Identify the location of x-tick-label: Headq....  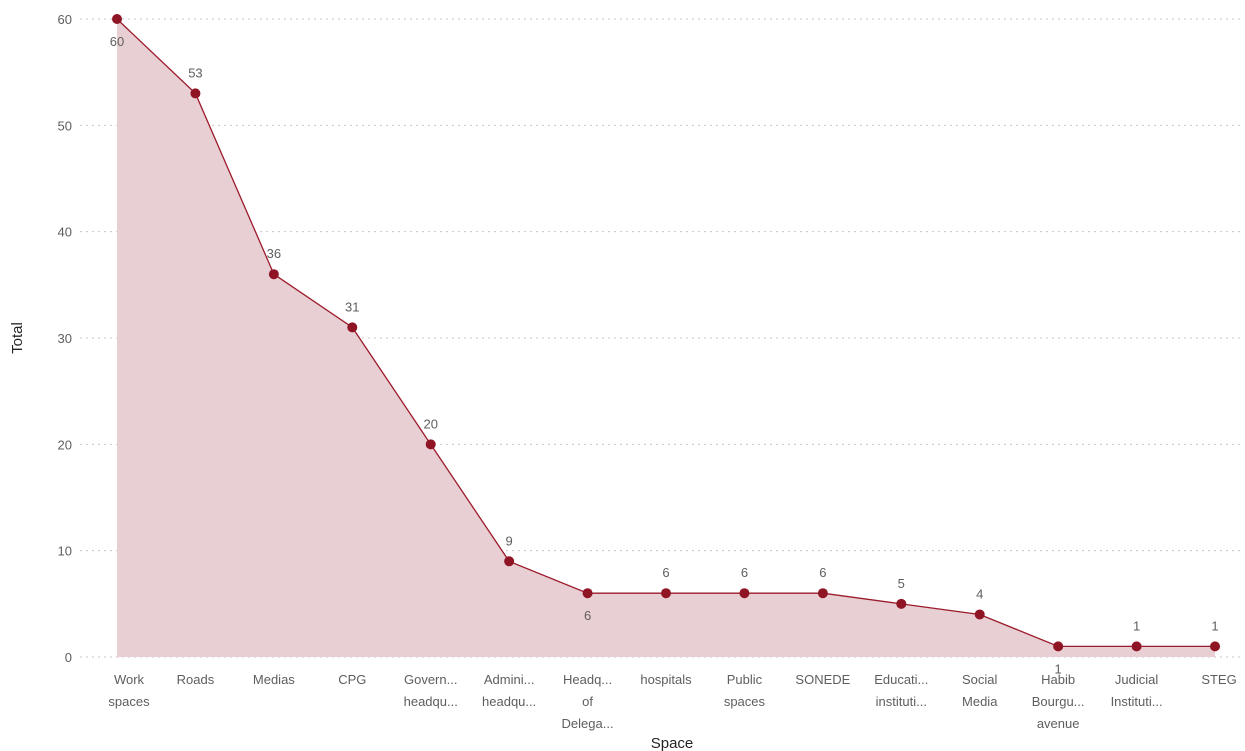
(587, 679).